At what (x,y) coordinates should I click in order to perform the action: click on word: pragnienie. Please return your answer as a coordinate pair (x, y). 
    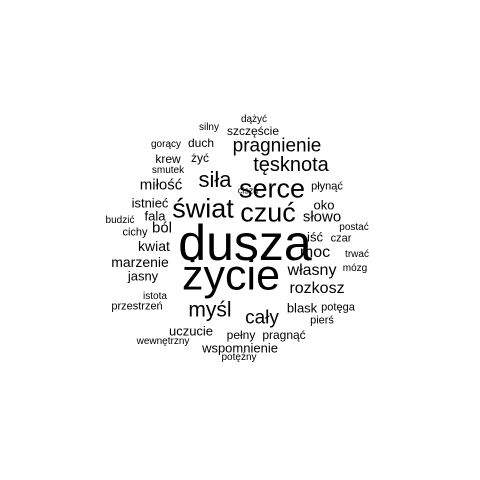
    Looking at the image, I should click on (277, 146).